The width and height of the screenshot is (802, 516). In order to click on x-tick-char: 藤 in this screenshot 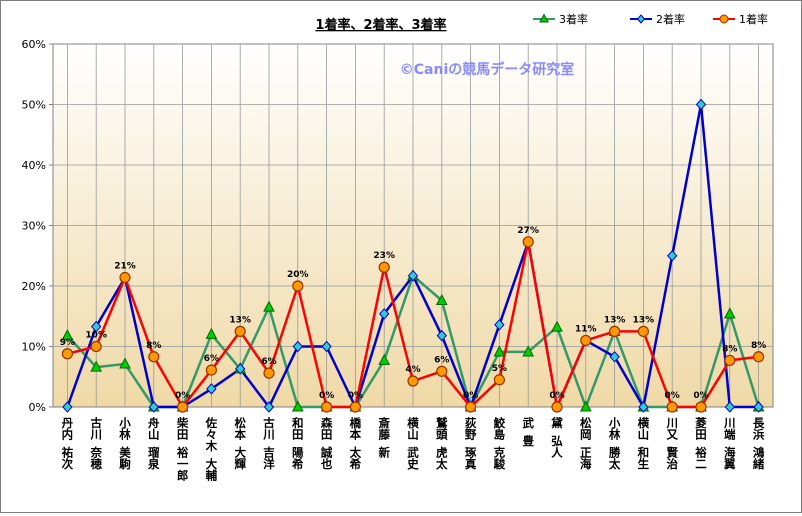, I will do `click(384, 434)`.